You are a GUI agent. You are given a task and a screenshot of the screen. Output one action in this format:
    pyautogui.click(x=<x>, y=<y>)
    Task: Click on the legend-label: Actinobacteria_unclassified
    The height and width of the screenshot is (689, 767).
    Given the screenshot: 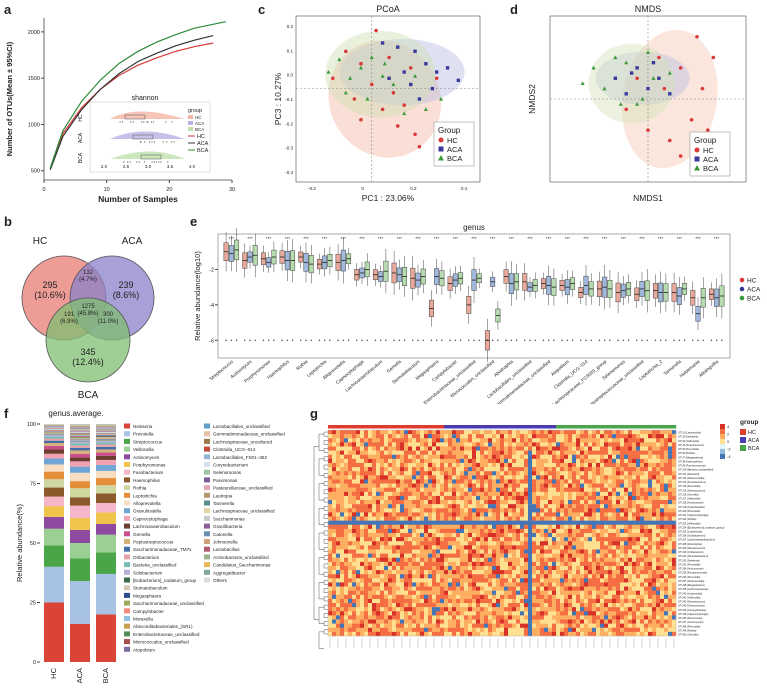 What is the action you would take?
    pyautogui.click(x=241, y=557)
    